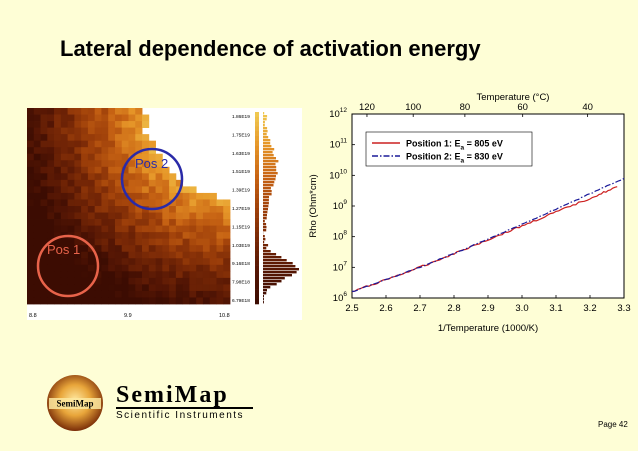 This screenshot has width=638, height=451. What do you see at coordinates (465, 107) in the screenshot?
I see `top-tick-label: 80` at bounding box center [465, 107].